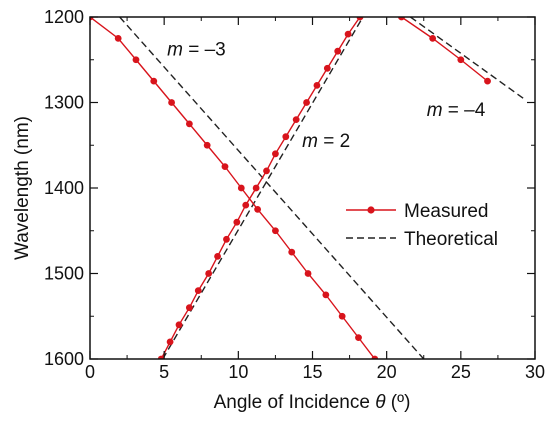 The height and width of the screenshot is (421, 550). What do you see at coordinates (64, 359) in the screenshot?
I see `y-tick-label: 1600` at bounding box center [64, 359].